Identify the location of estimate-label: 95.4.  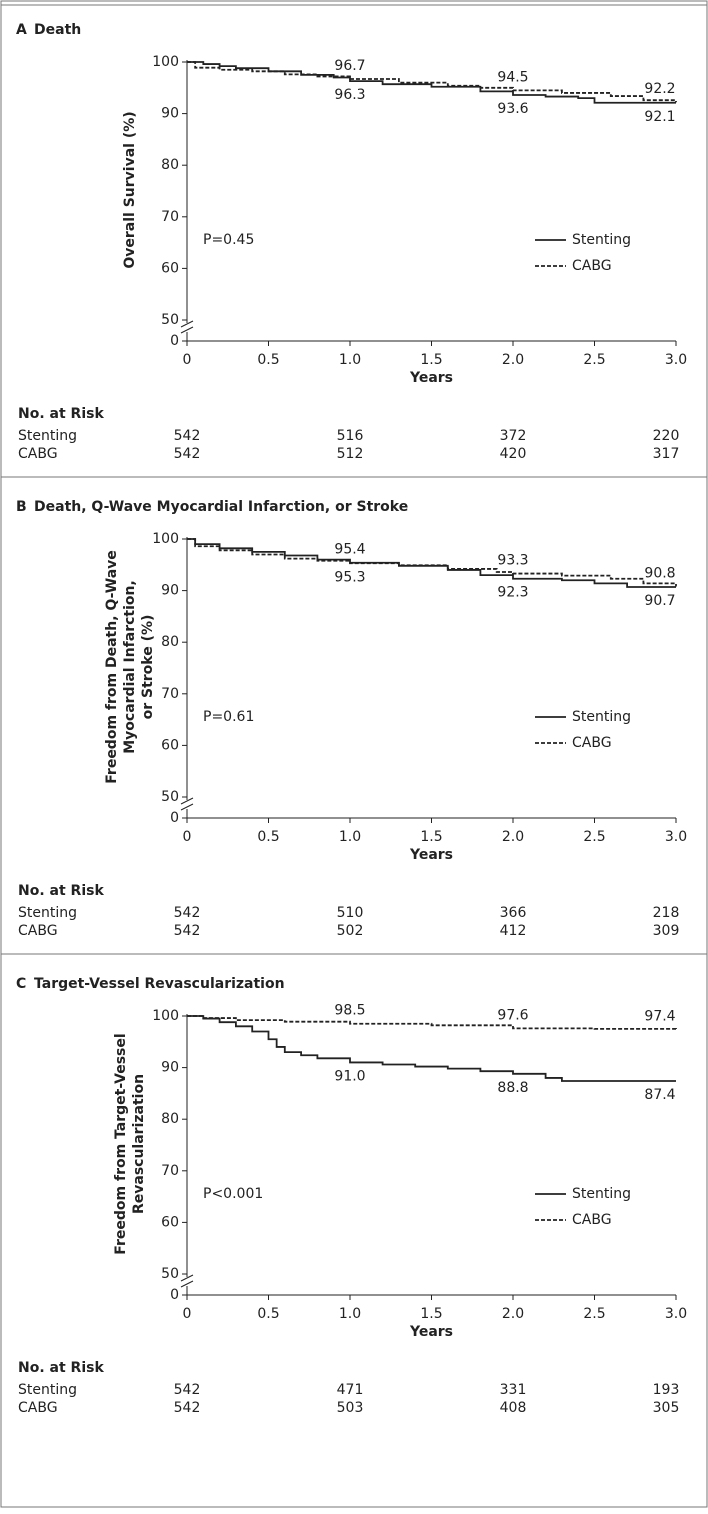
(349, 550).